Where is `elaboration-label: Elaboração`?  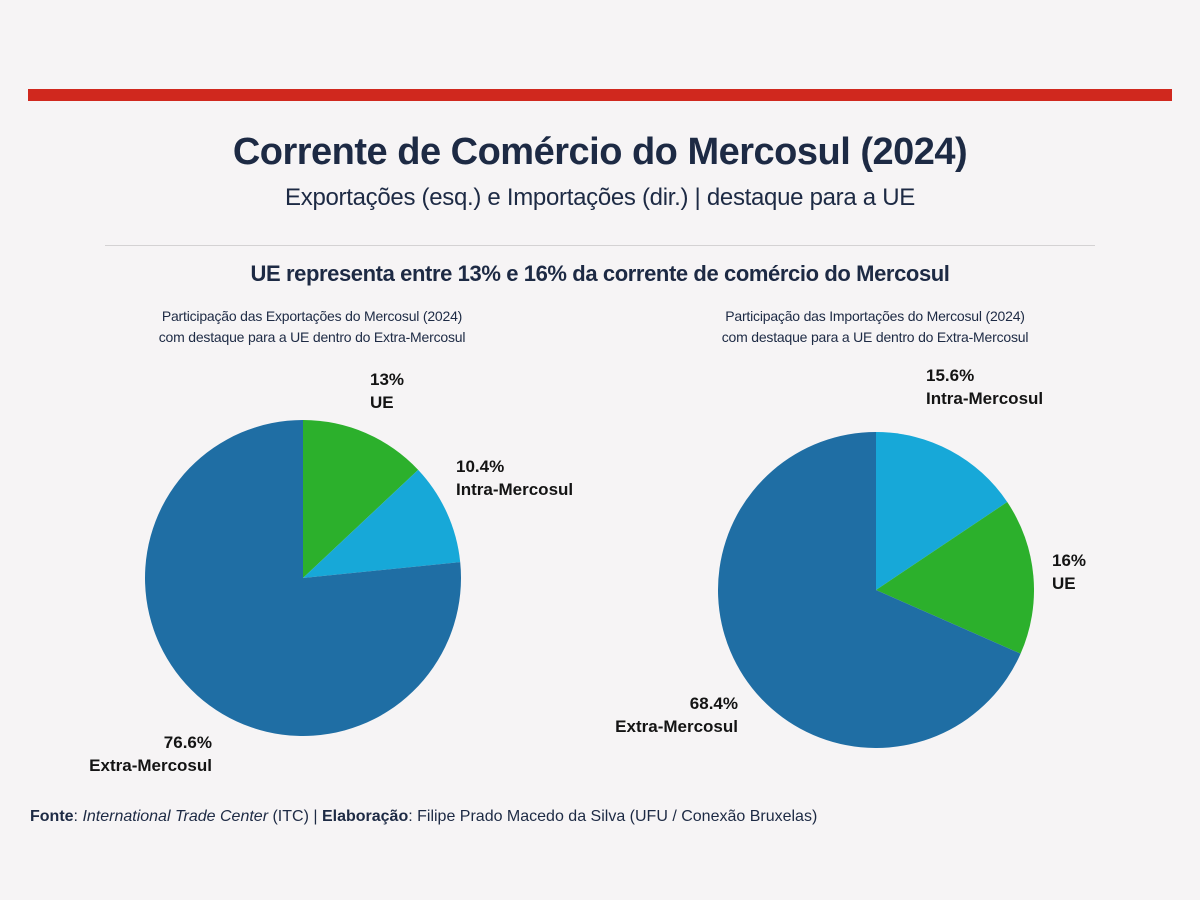 elaboration-label: Elaboração is located at coordinates (365, 816).